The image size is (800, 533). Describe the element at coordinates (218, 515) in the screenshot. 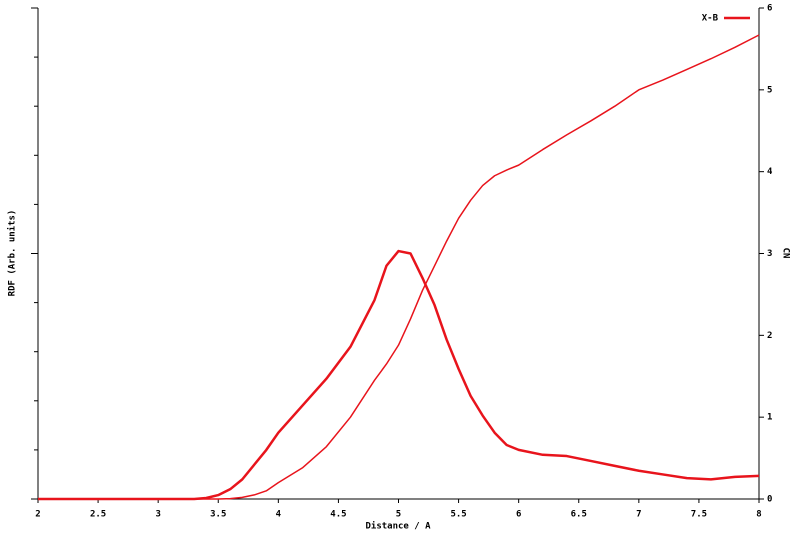

I see `x-tick-label: 3.5` at that location.